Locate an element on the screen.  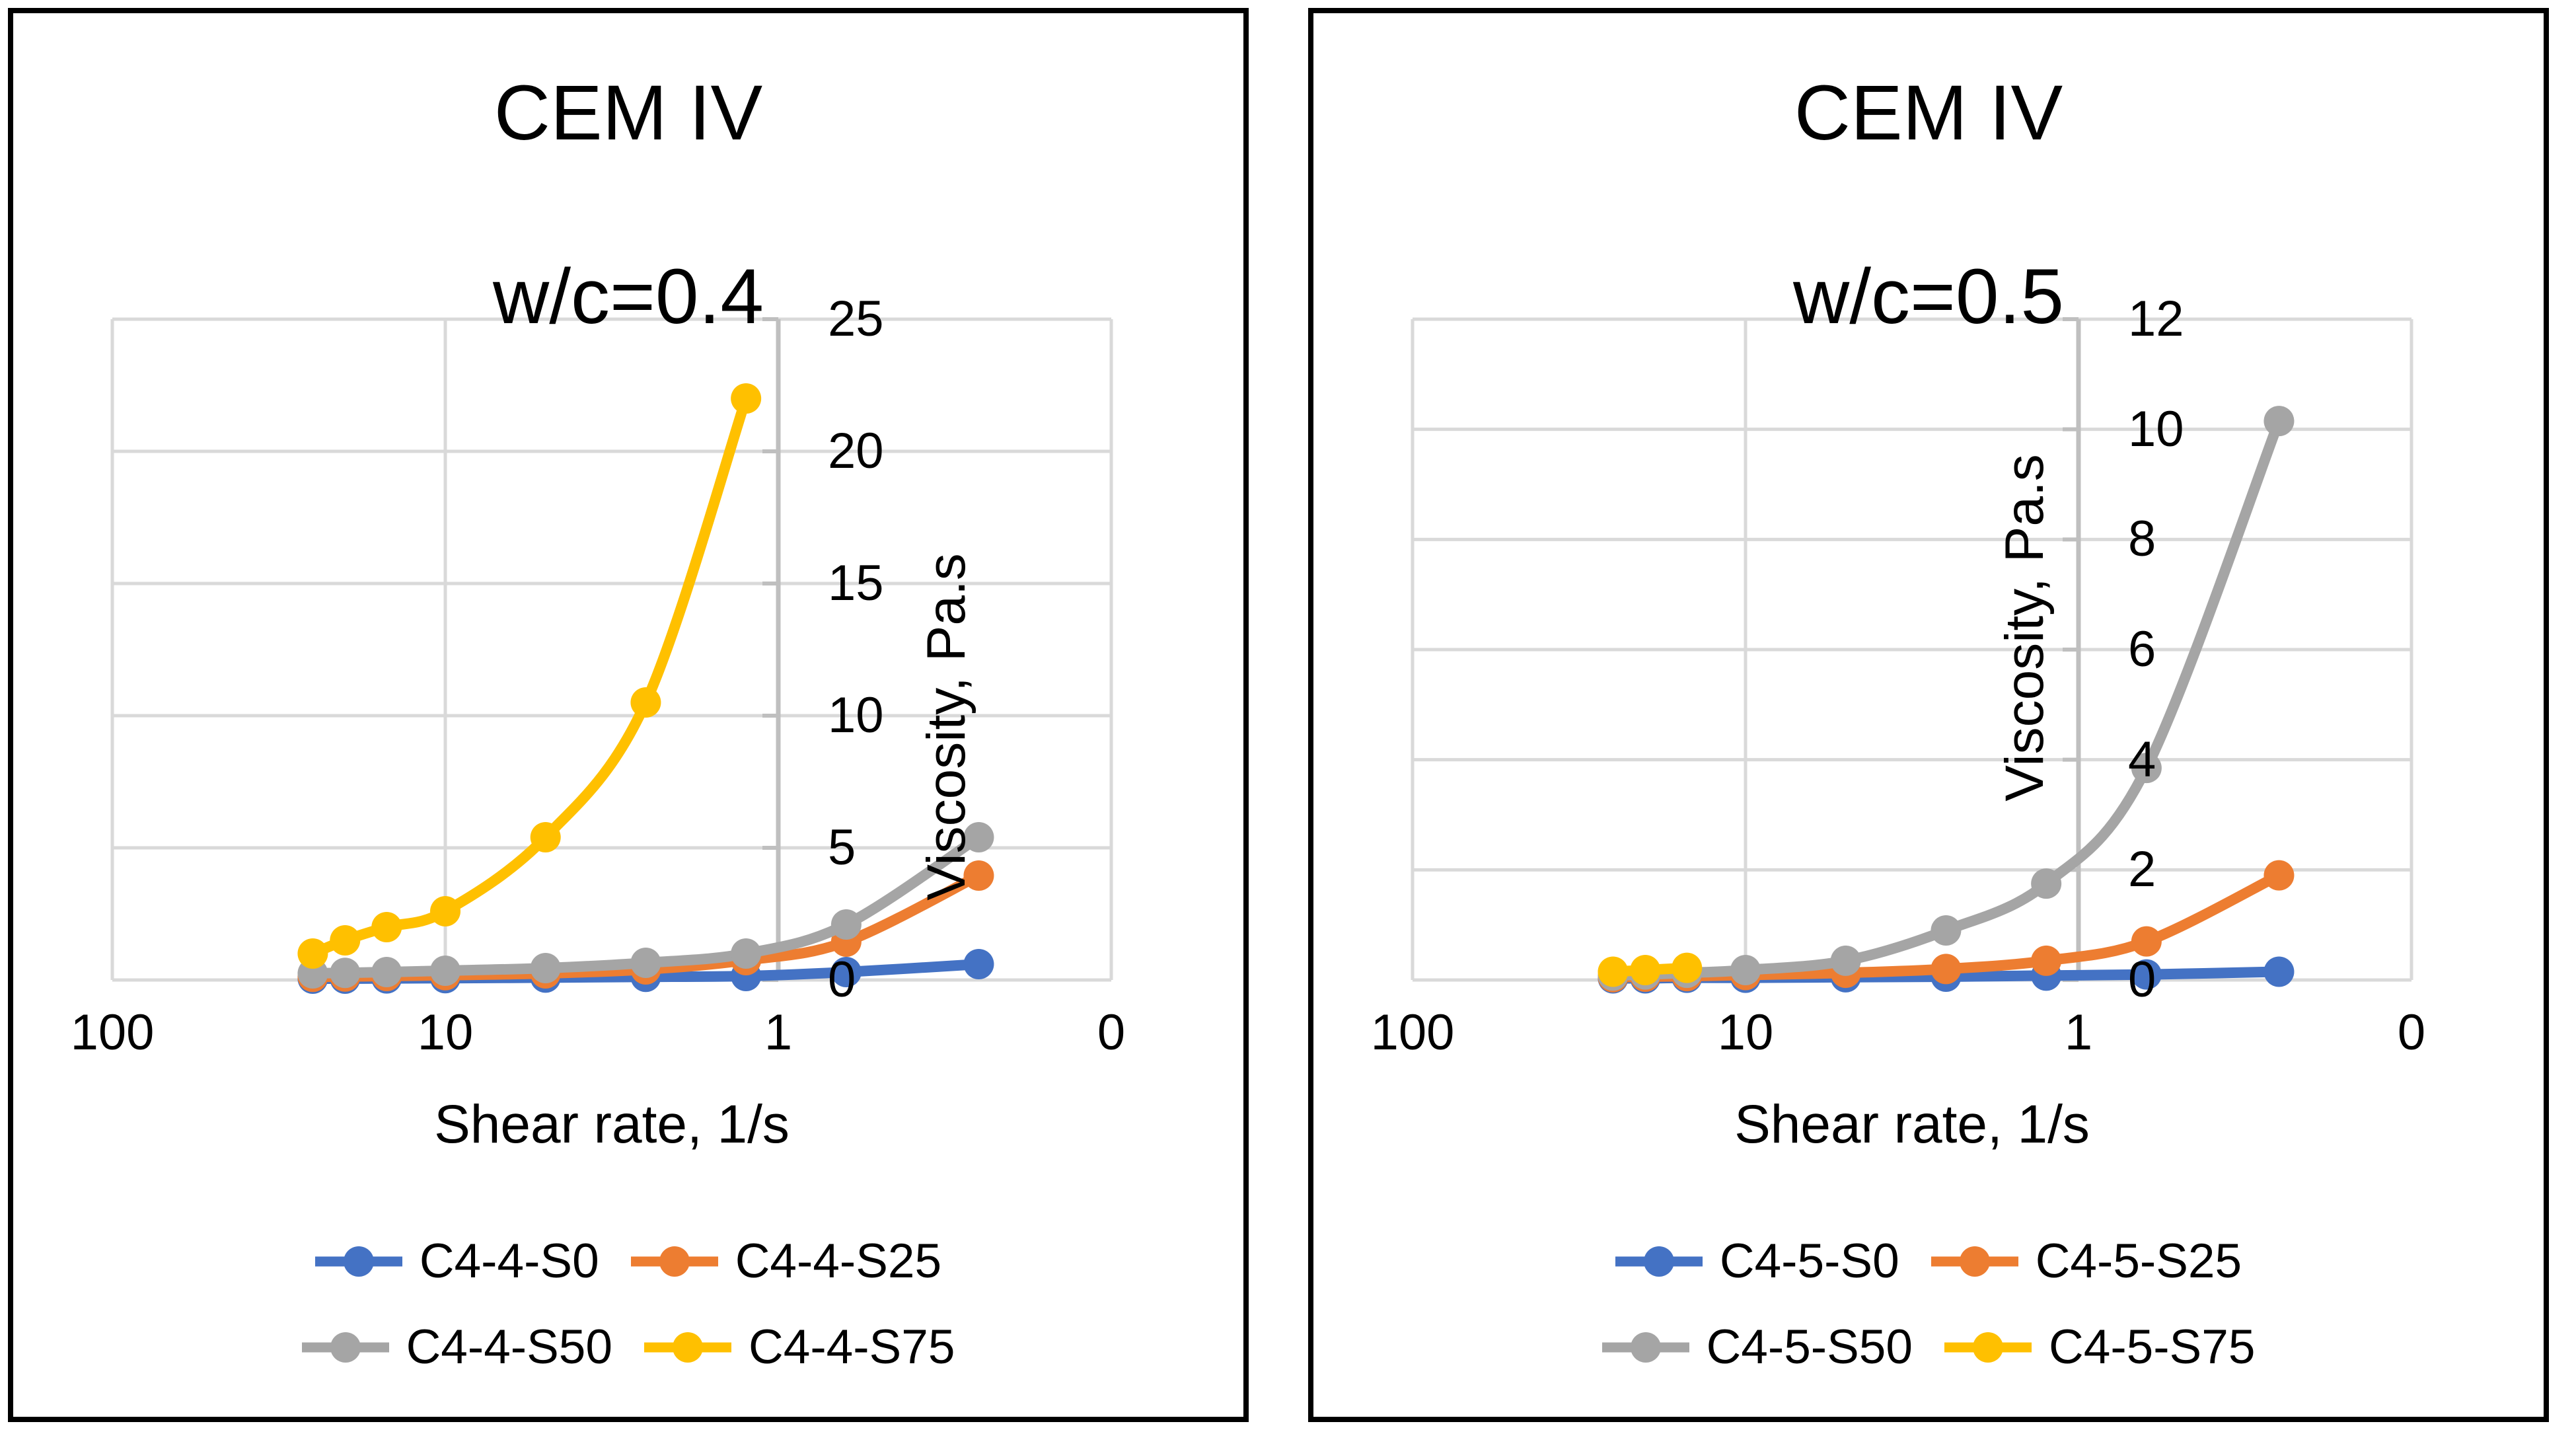
legend-item-C4-4-S25: C4-4-S25 is located at coordinates (786, 1261).